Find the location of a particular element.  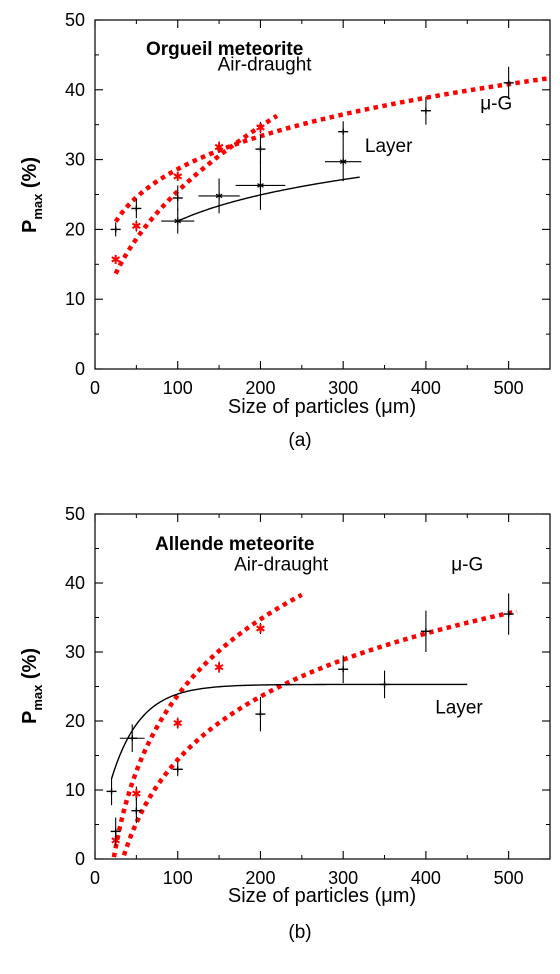

data-points is located at coordinates (312, 165).